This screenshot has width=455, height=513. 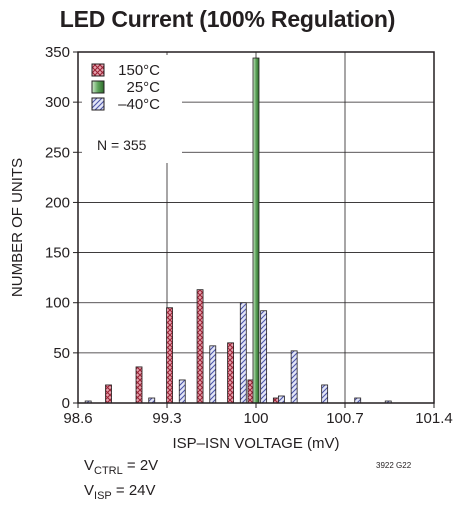 I want to click on y-tick-label: 0, so click(x=66, y=403).